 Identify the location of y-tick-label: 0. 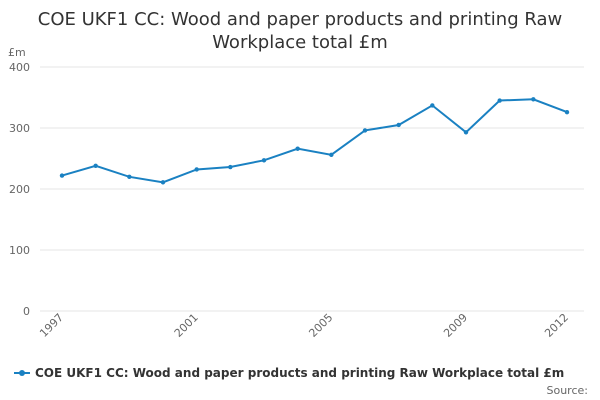
(26, 311).